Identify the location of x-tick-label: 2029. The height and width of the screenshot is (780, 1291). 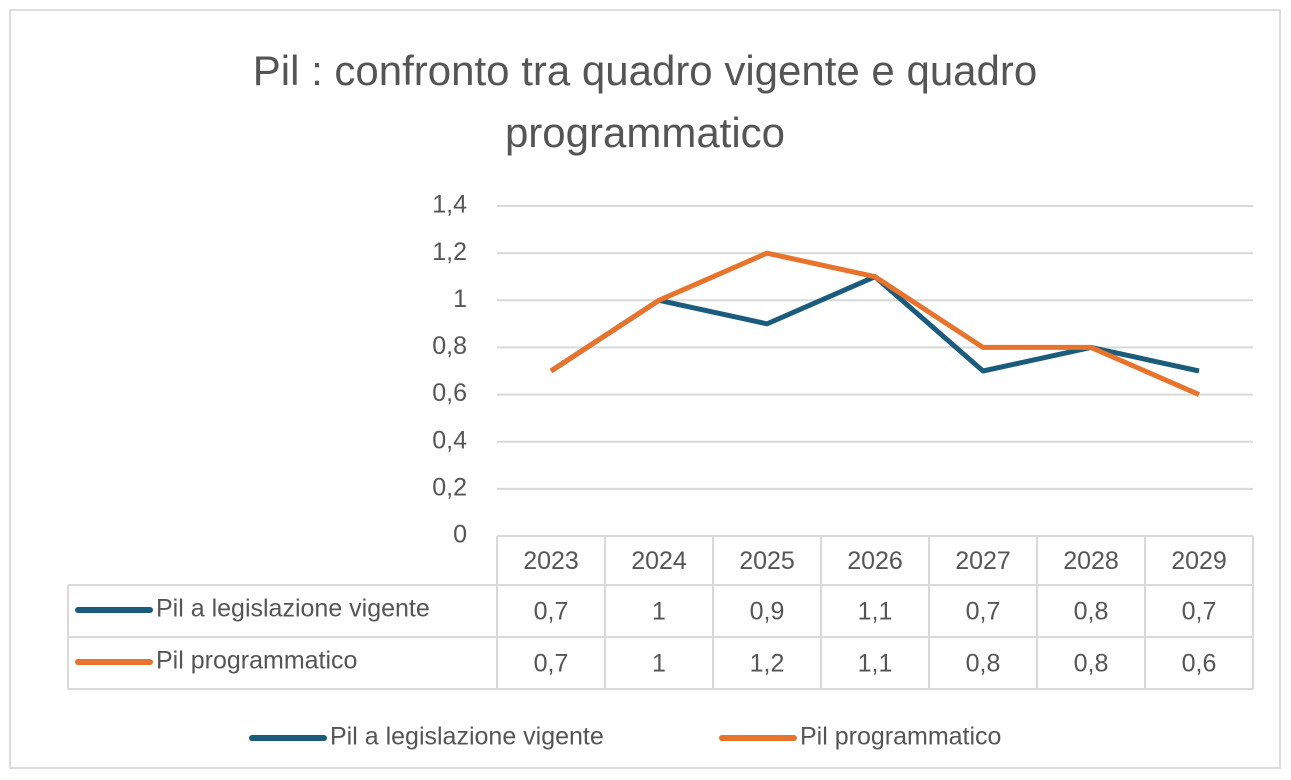
(1199, 561).